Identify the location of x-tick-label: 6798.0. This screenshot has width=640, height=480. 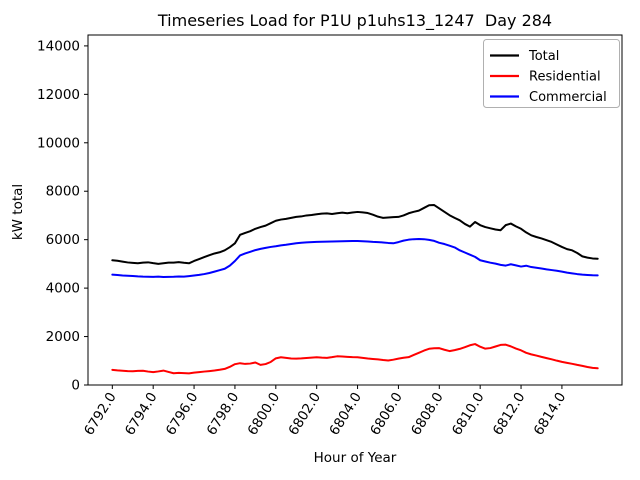
(223, 414).